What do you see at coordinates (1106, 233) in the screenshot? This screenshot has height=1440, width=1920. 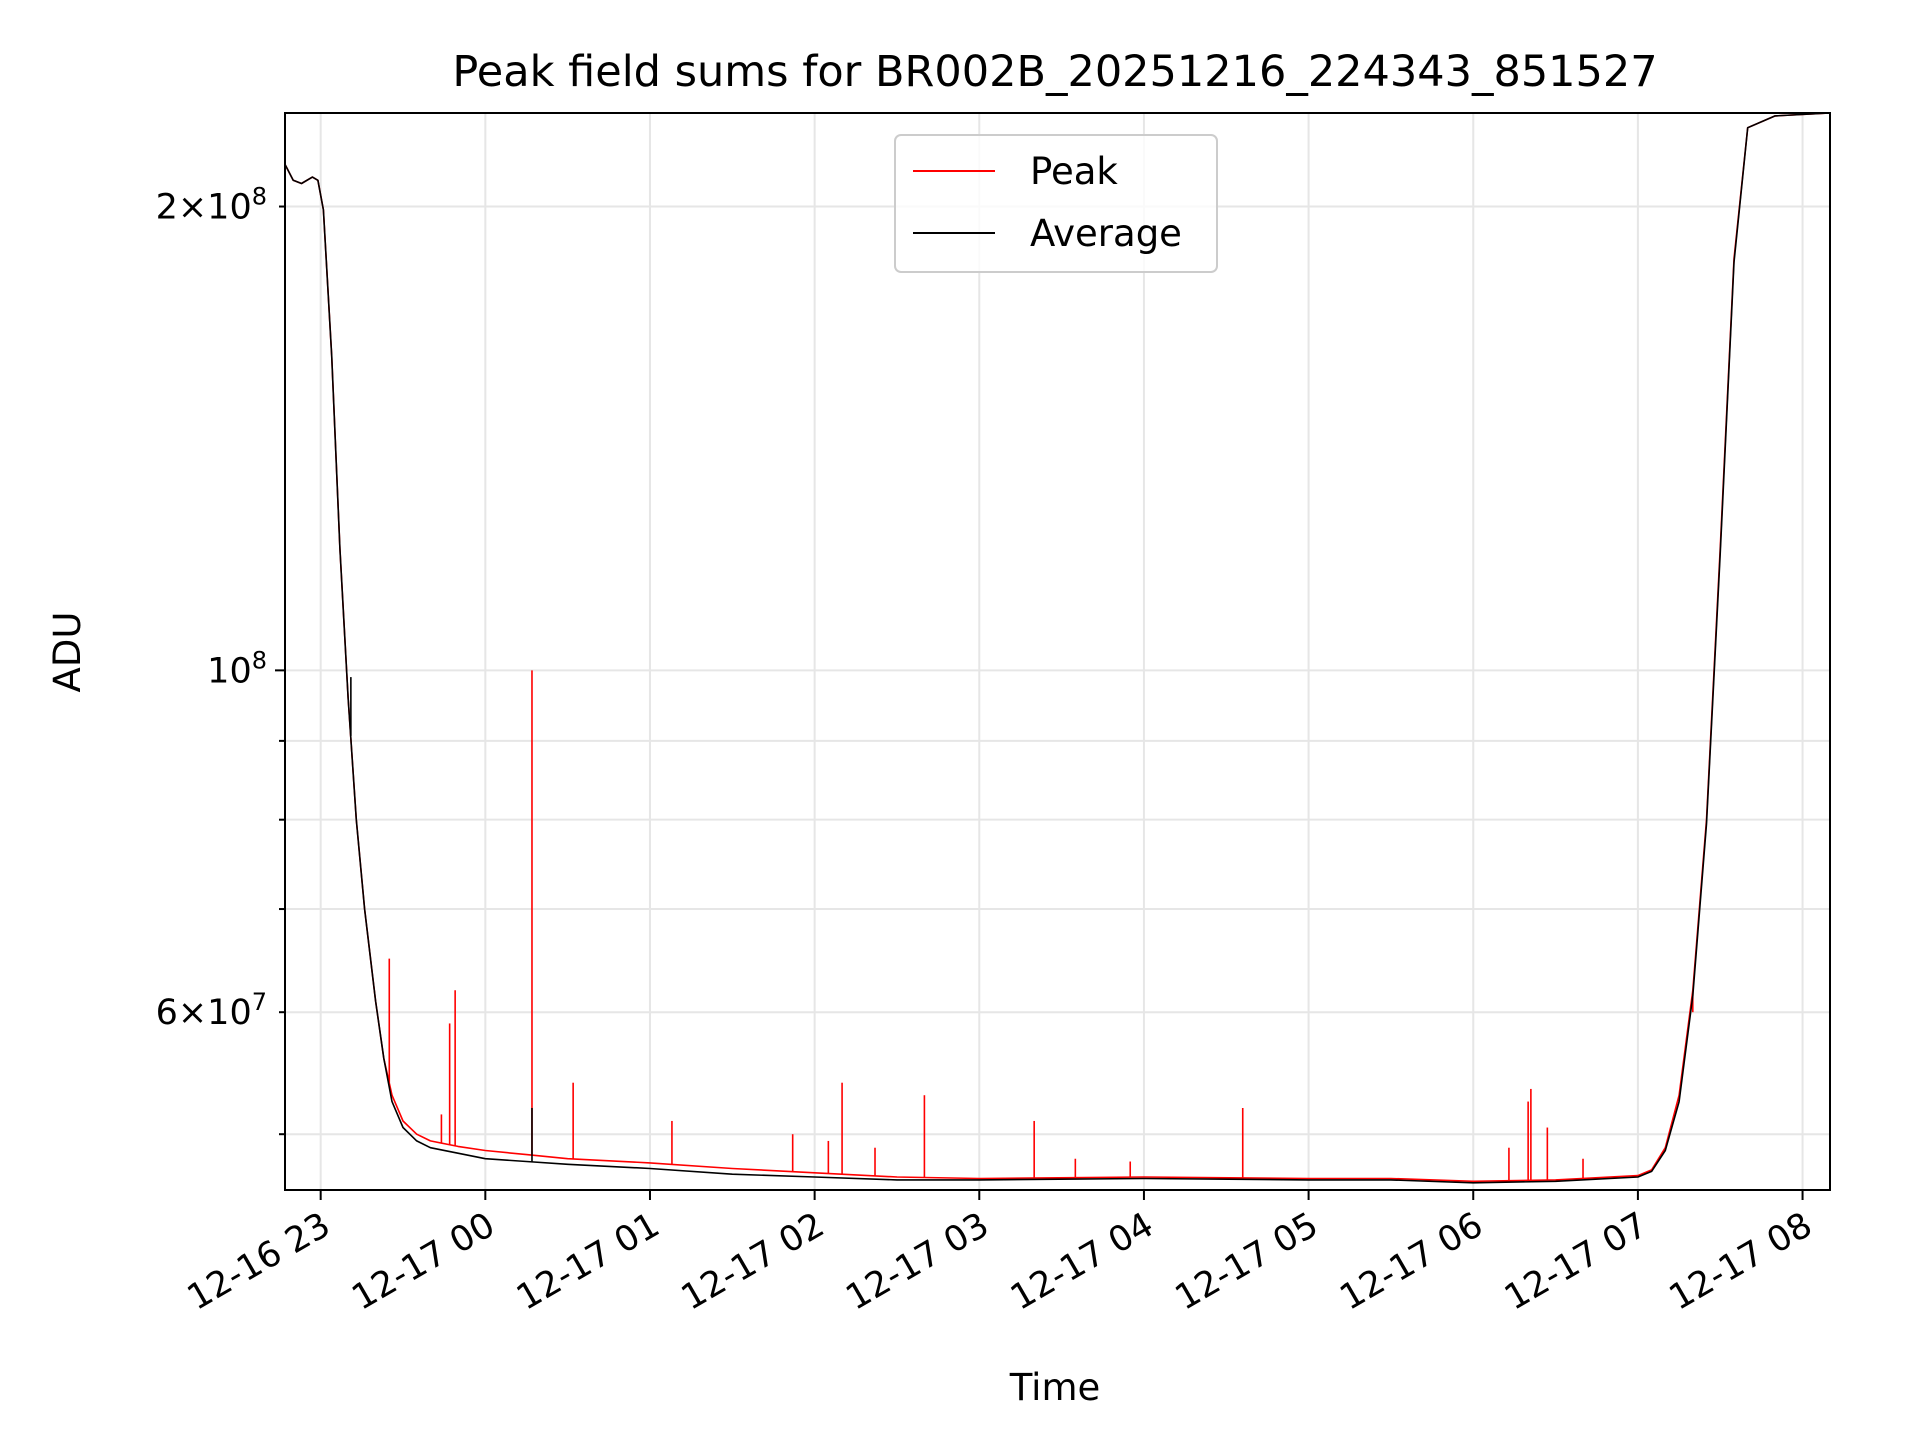 I see `legend-label-average: Average` at bounding box center [1106, 233].